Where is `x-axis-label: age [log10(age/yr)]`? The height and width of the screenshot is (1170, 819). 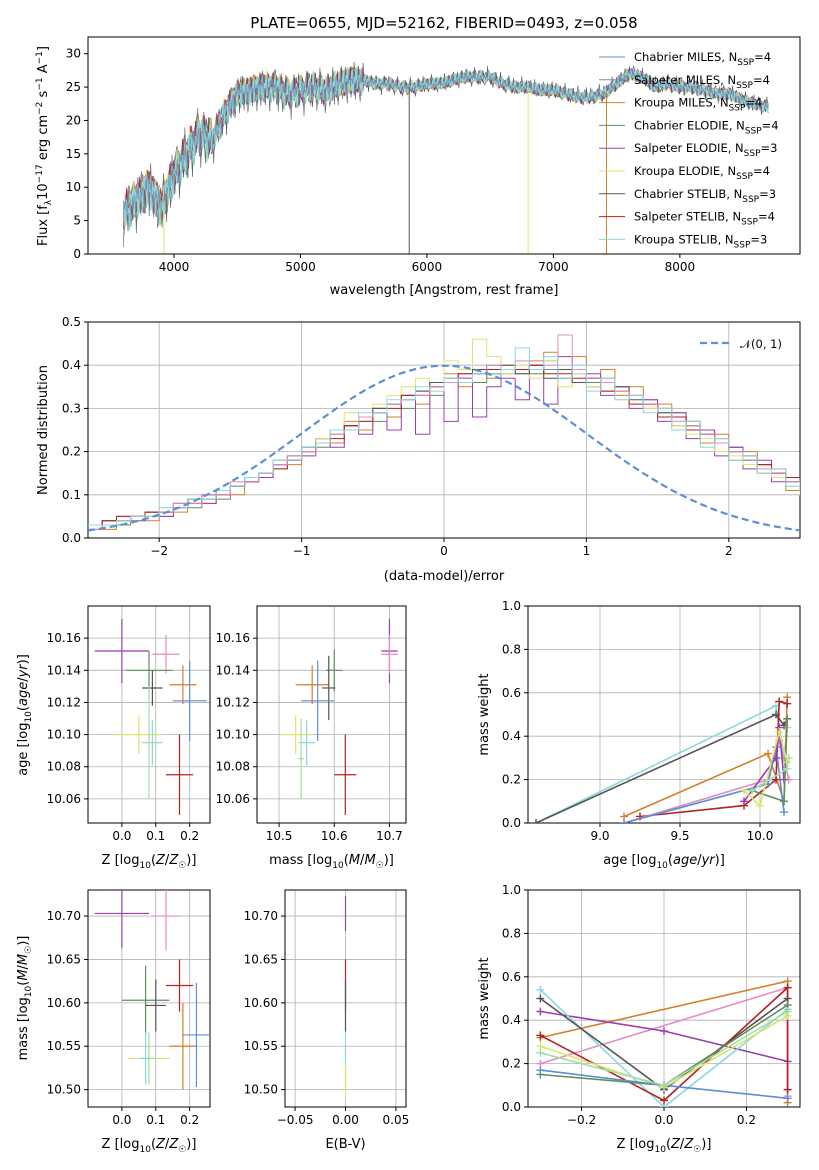 x-axis-label: age [log10(age/yr)] is located at coordinates (664, 862).